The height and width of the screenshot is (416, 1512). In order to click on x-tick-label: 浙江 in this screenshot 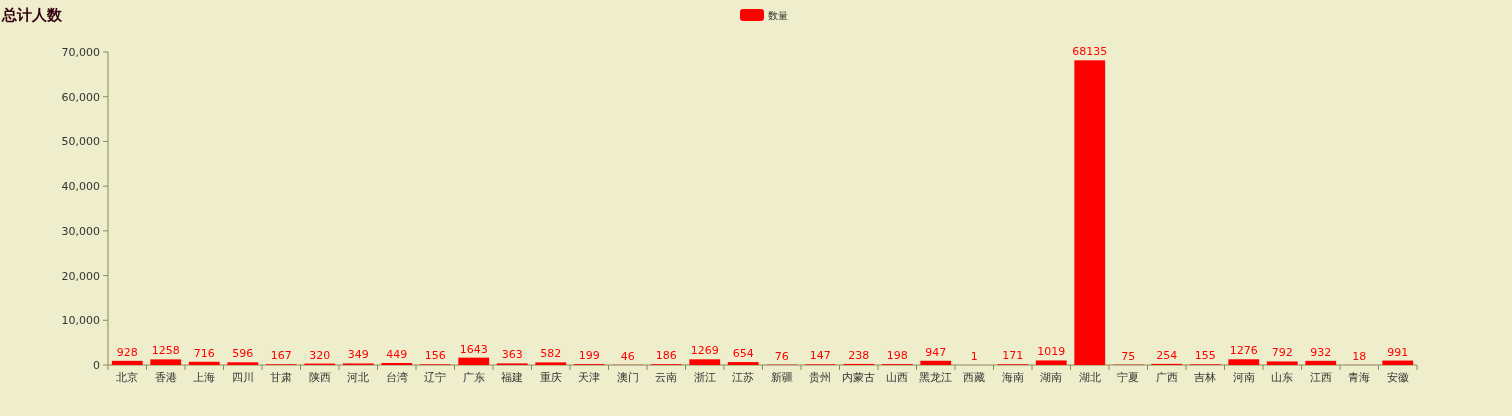, I will do `click(704, 377)`.